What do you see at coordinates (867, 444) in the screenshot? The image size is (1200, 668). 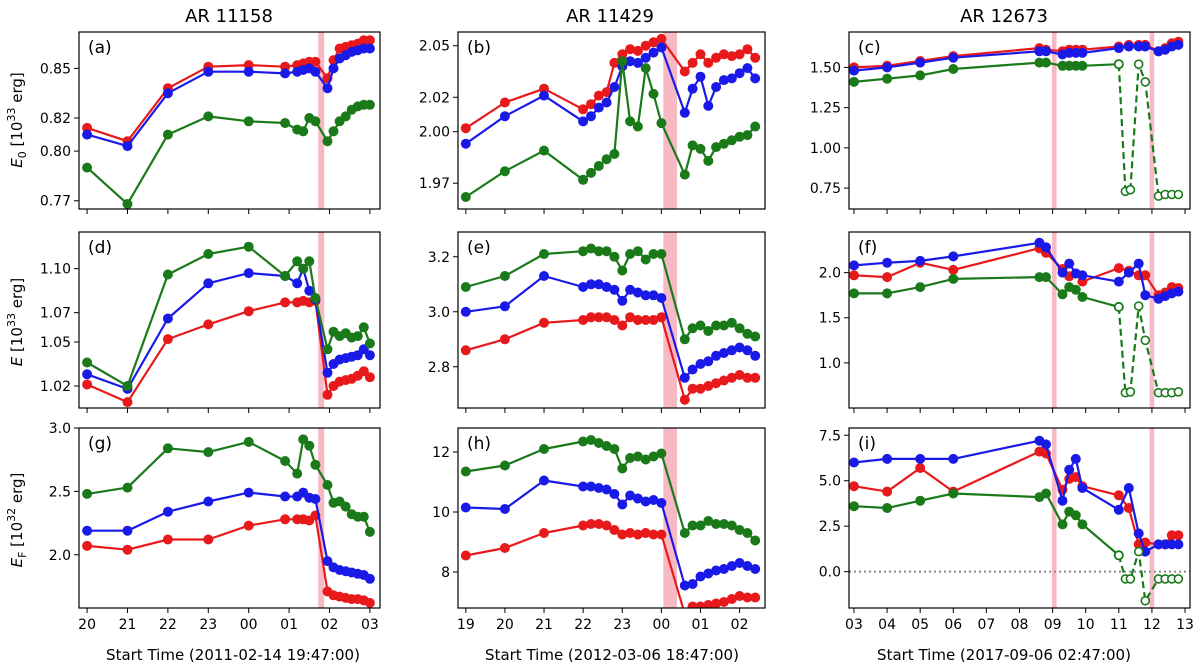 I see `panel-i-label: (i)` at bounding box center [867, 444].